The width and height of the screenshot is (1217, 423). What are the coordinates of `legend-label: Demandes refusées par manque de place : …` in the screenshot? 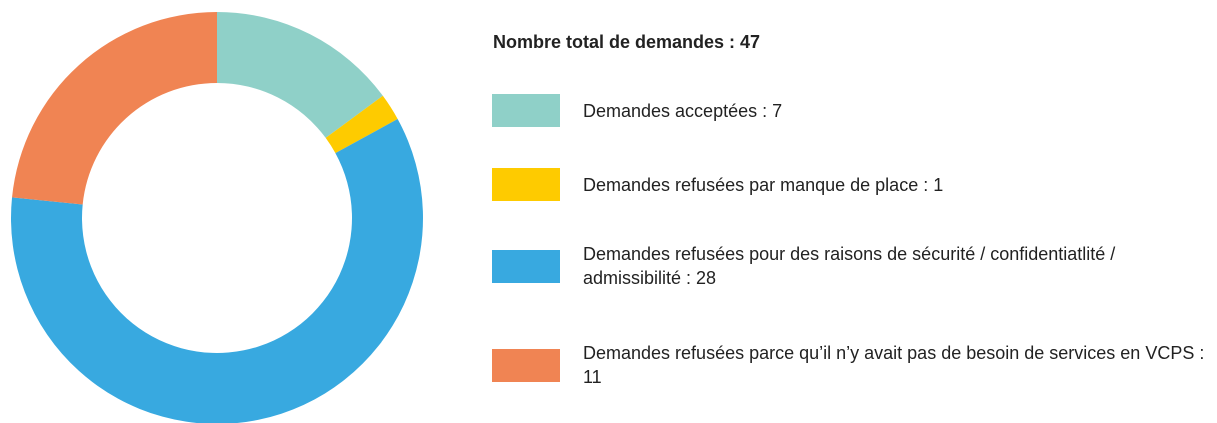 It's located at (763, 184).